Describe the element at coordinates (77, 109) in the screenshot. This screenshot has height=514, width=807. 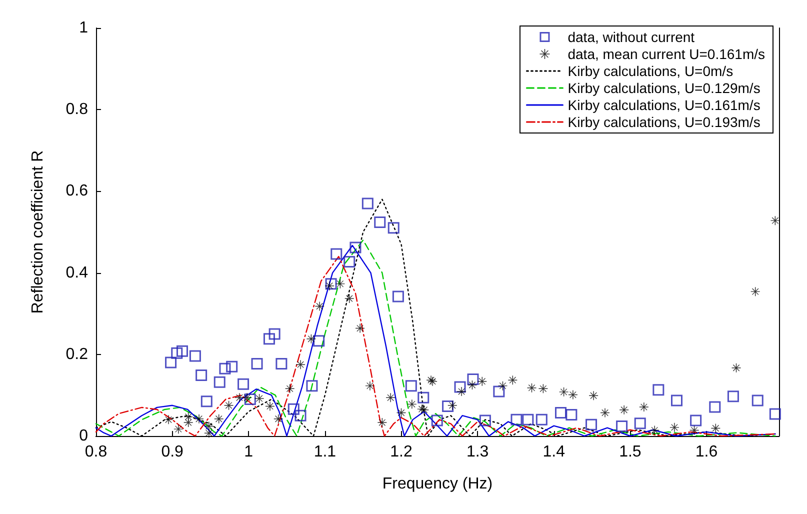
I see `y-tick-label: 0.8` at that location.